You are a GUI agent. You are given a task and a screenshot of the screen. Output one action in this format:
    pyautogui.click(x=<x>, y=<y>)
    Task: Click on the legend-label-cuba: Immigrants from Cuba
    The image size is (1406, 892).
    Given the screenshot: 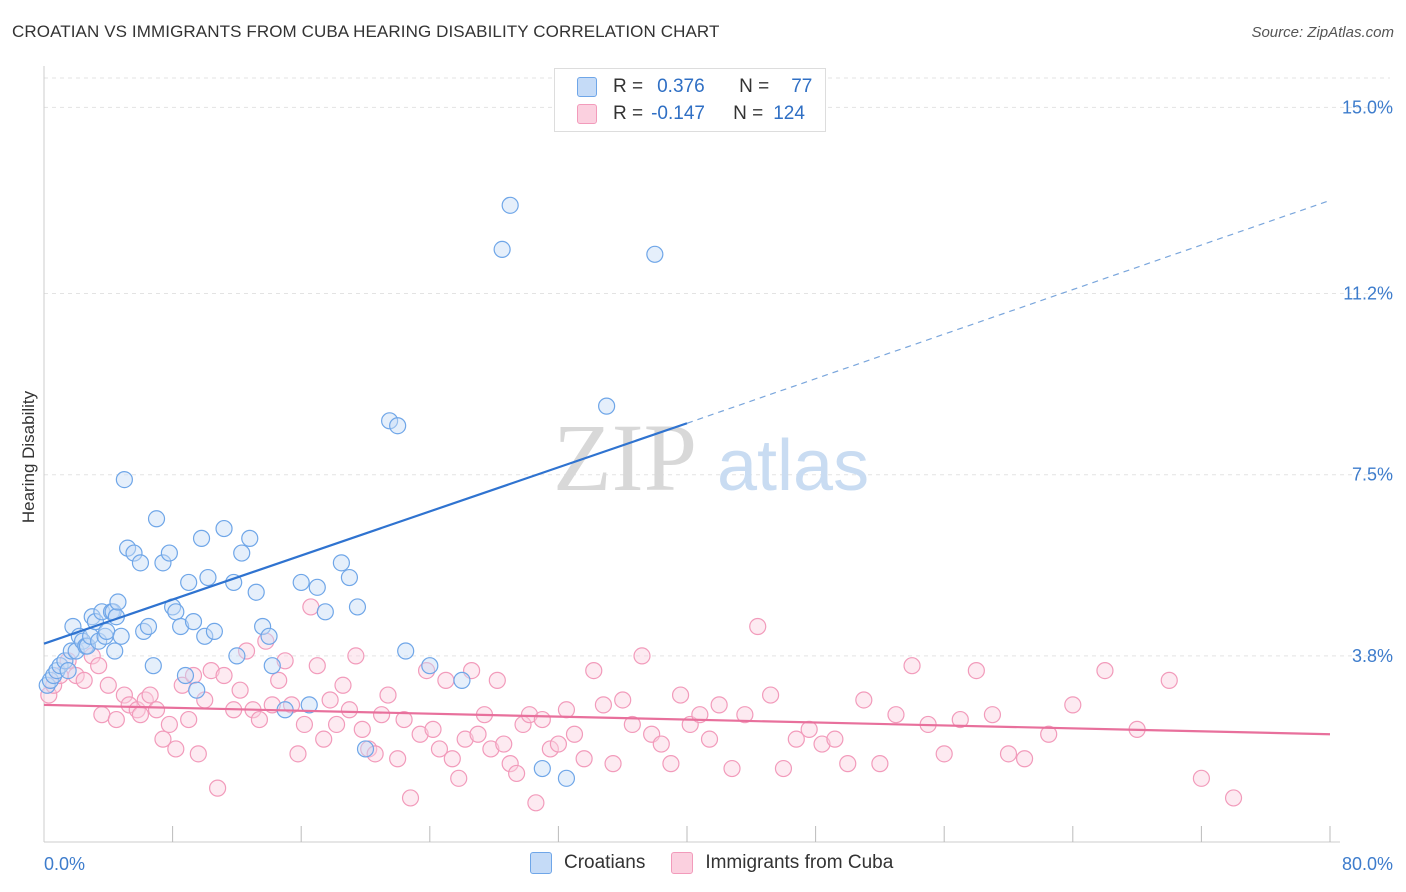 What is the action you would take?
    pyautogui.click(x=799, y=862)
    